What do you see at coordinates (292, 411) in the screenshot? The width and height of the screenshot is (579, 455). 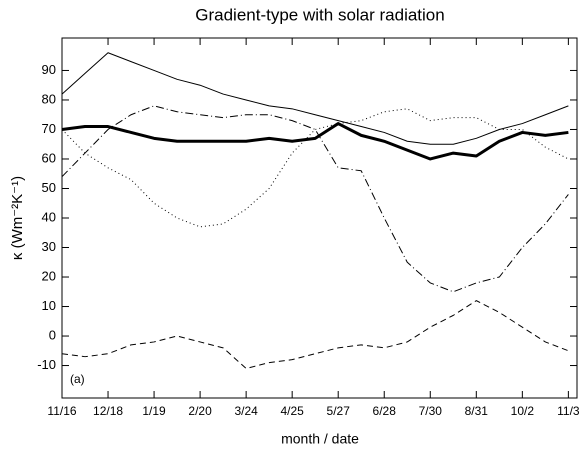 I see `x-tick-label: 4/25` at bounding box center [292, 411].